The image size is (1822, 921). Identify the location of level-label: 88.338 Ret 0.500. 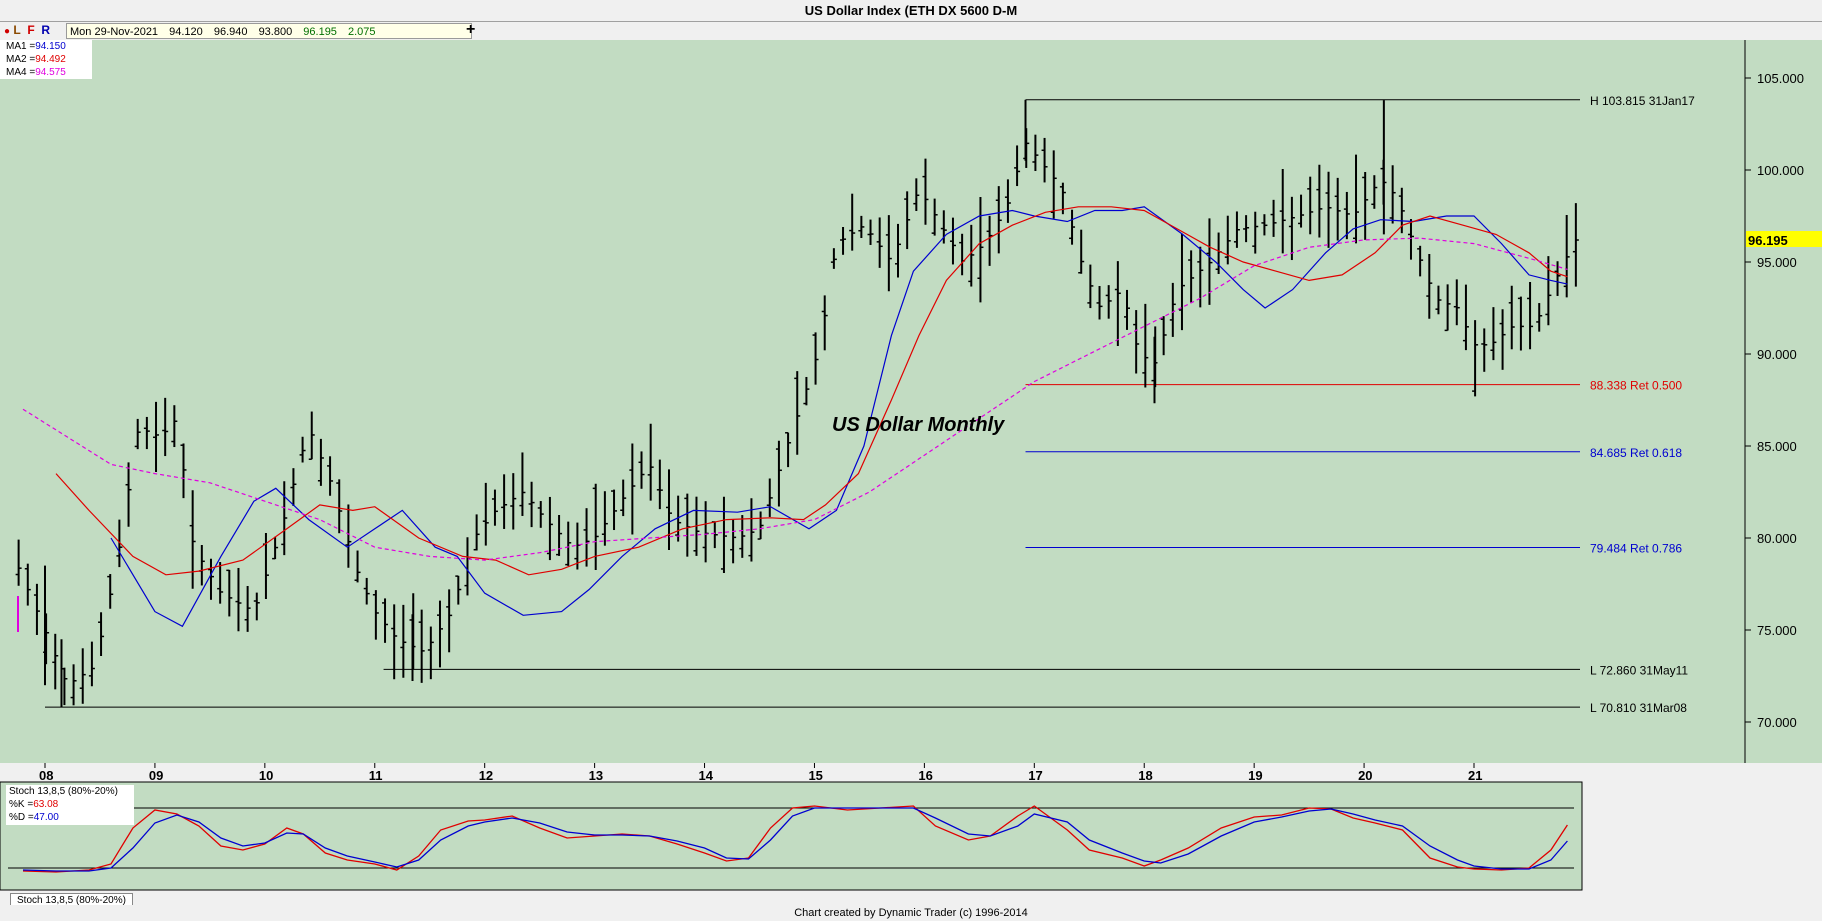
(1636, 386).